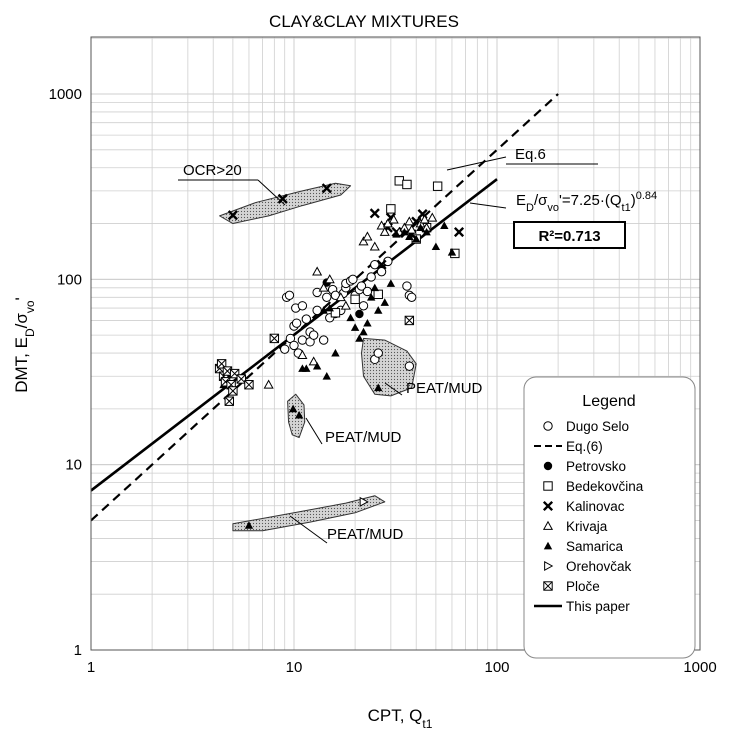  Describe the element at coordinates (586, 202) in the screenshot. I see `fit-equation-label: ED/σvo'=7.25·(Qt1)0.84` at that location.